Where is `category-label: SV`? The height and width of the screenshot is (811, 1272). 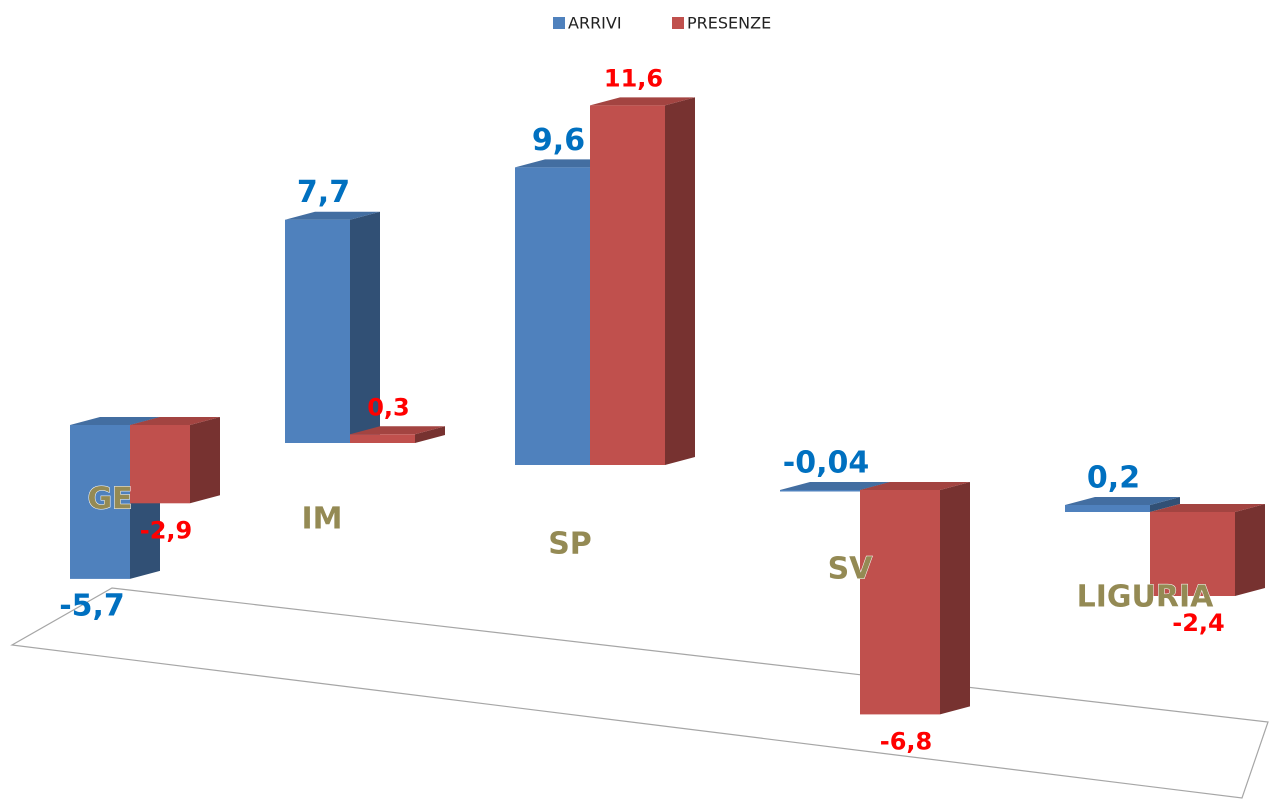 category-label: SV is located at coordinates (851, 569).